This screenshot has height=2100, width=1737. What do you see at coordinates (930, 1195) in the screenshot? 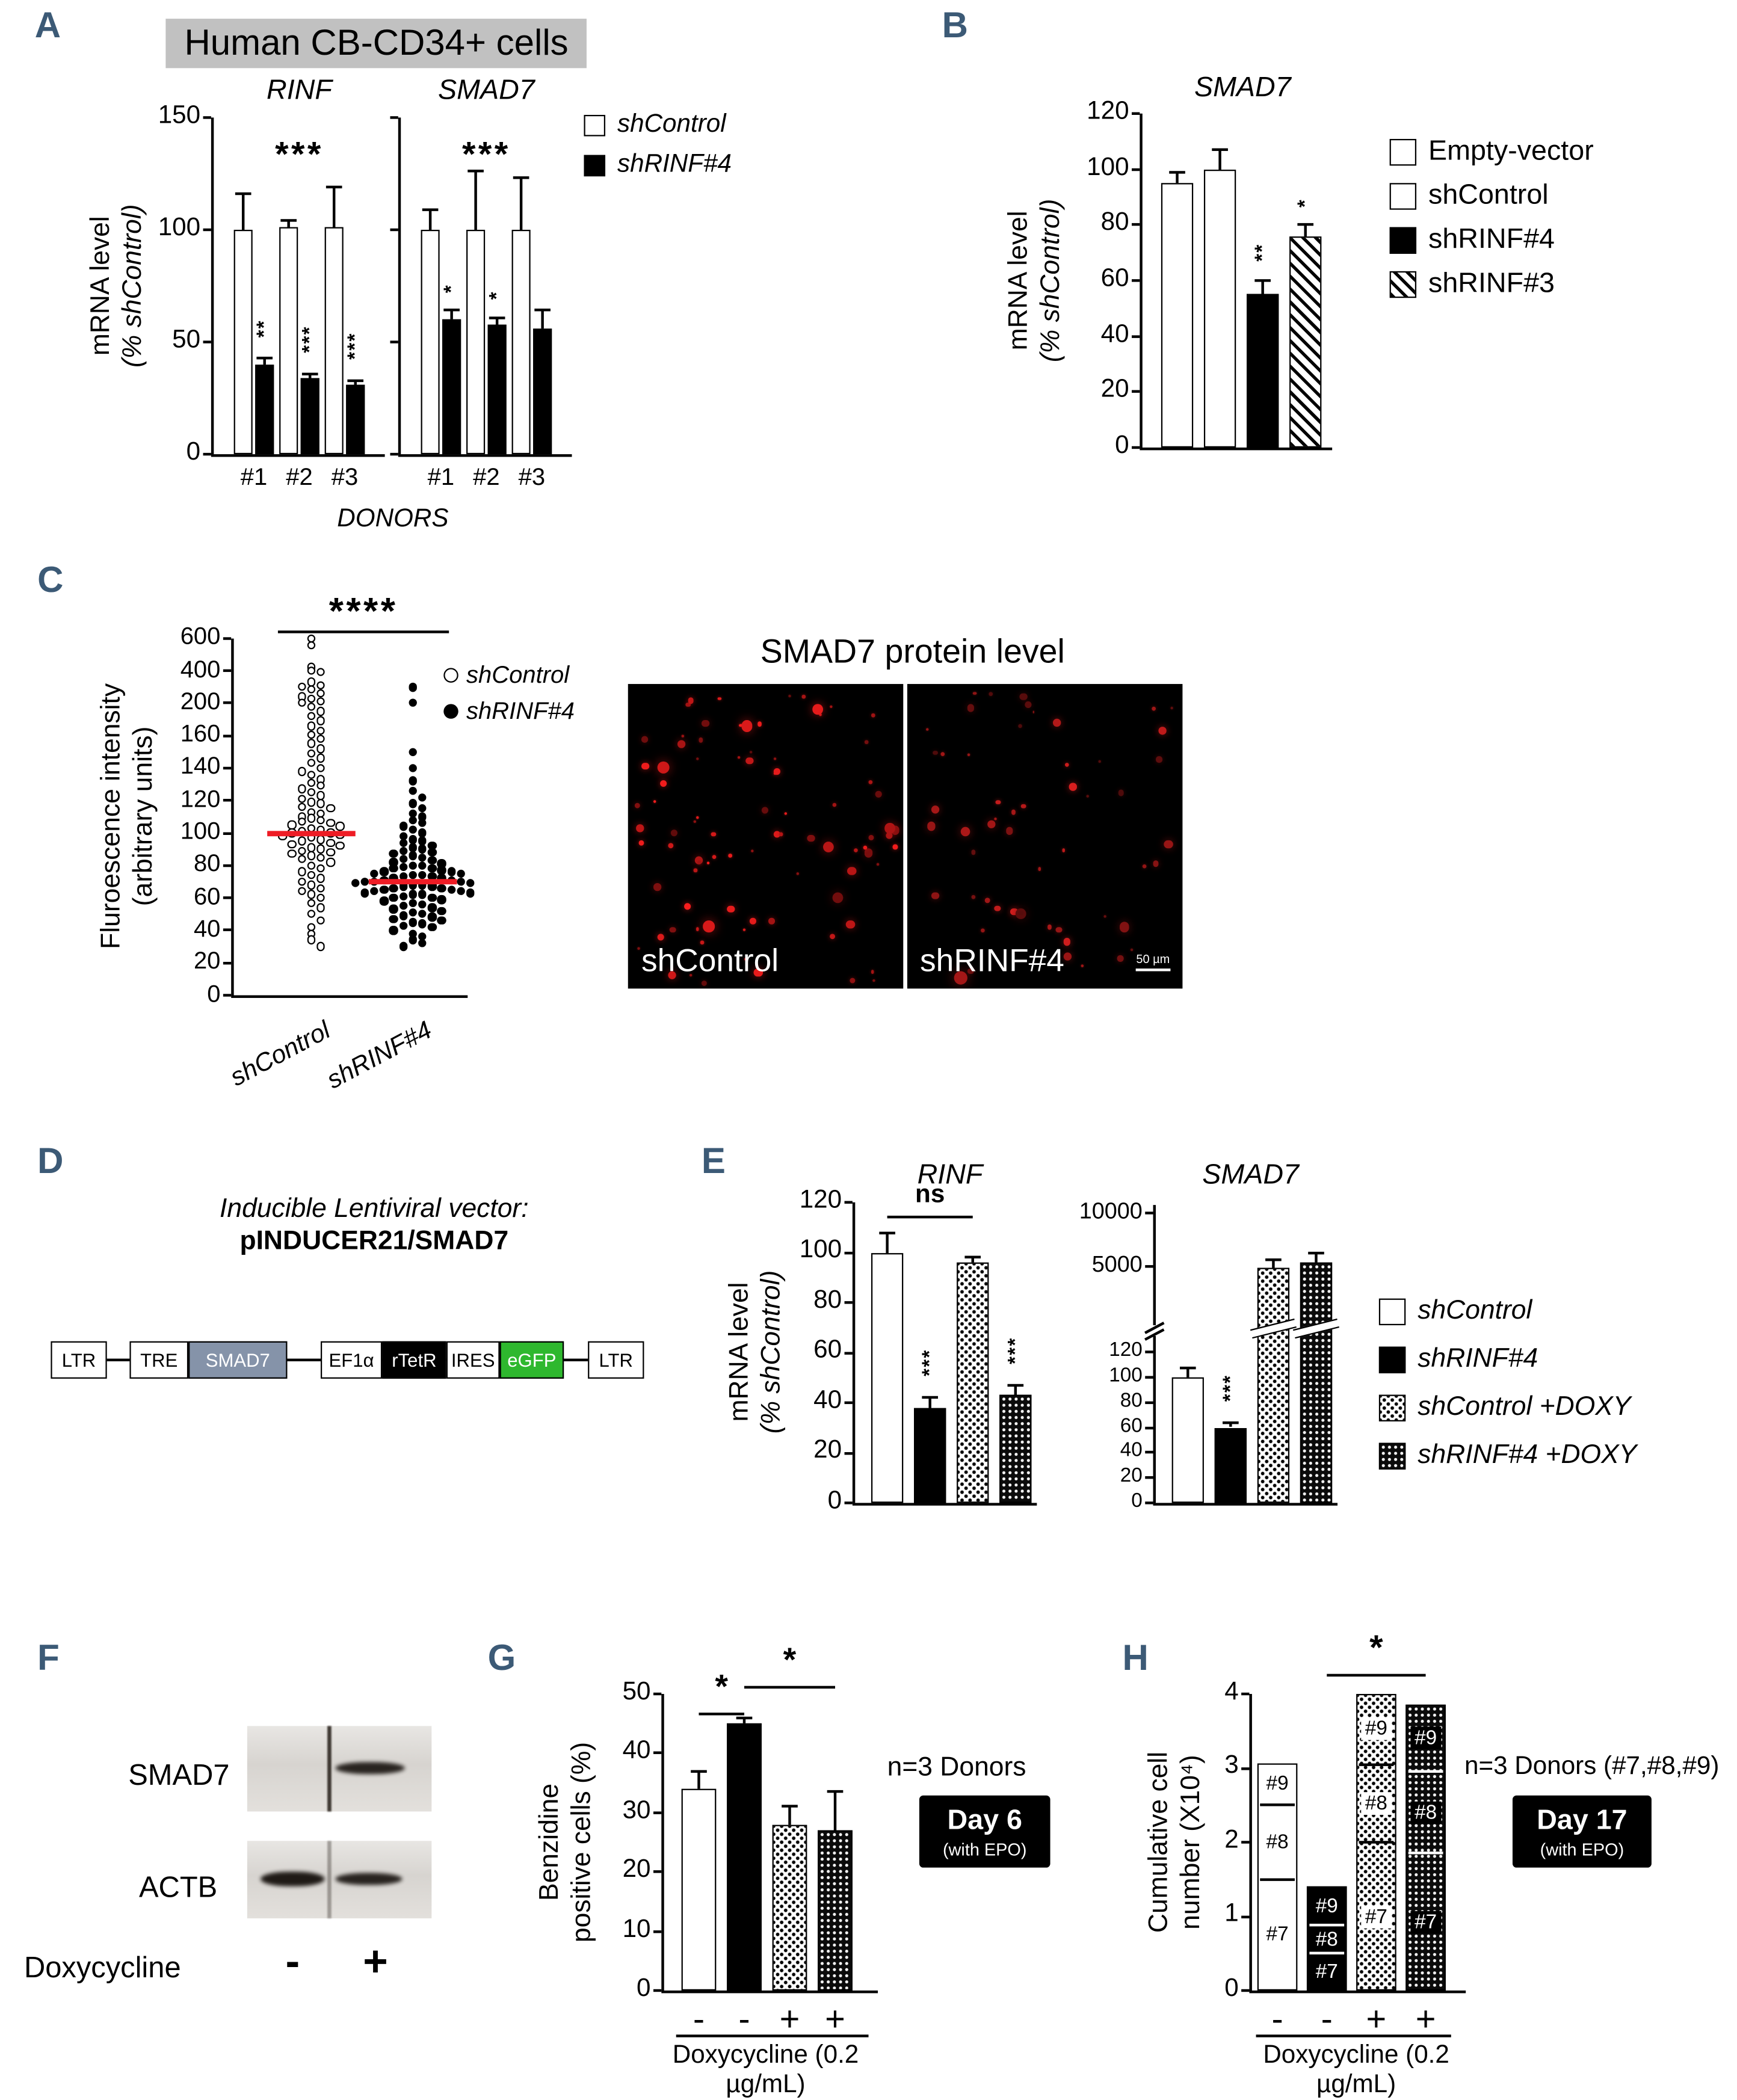
I see `sig-bracket-label: ns` at bounding box center [930, 1195].